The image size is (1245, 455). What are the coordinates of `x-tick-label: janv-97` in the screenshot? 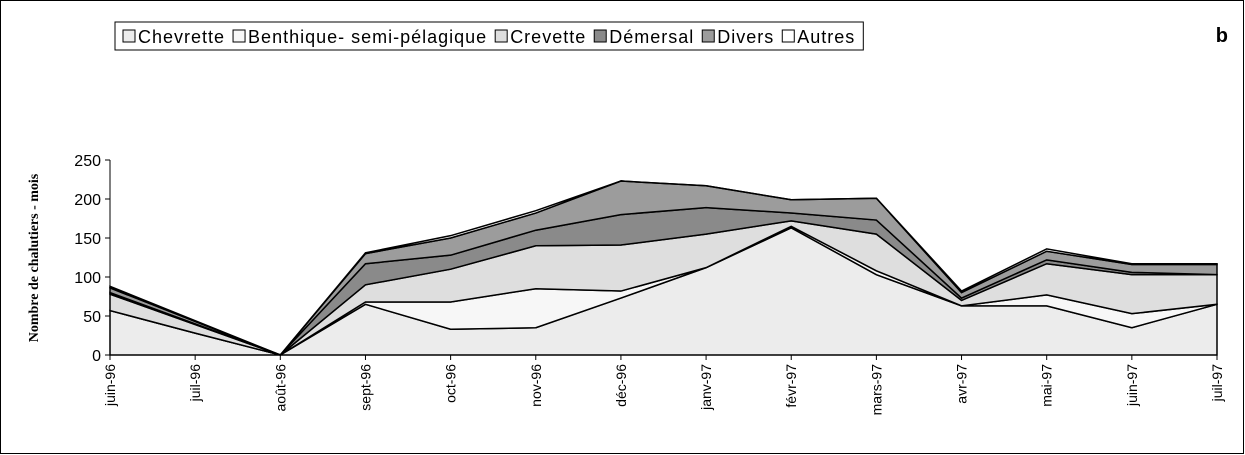 It's located at (706, 387).